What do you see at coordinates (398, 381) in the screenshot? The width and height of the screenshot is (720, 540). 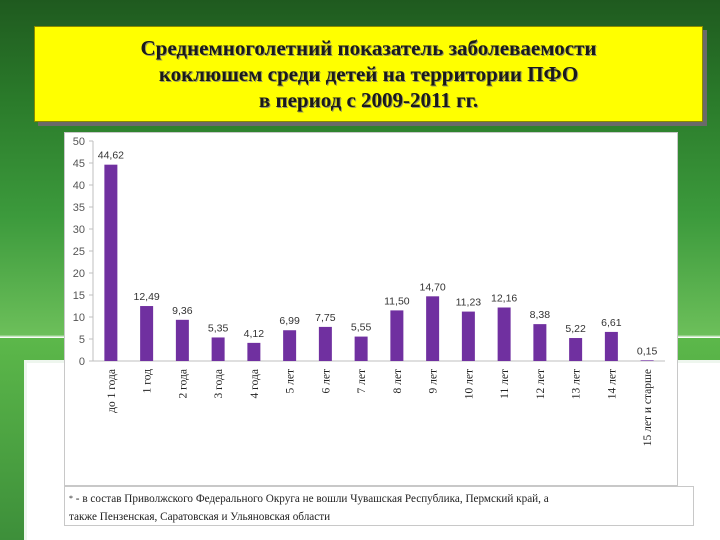 I see `category-label: 8 лет` at bounding box center [398, 381].